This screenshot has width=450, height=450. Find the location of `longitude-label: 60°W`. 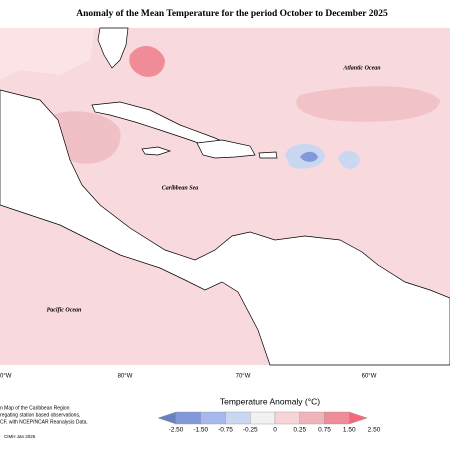

longitude-label: 60°W is located at coordinates (369, 377).